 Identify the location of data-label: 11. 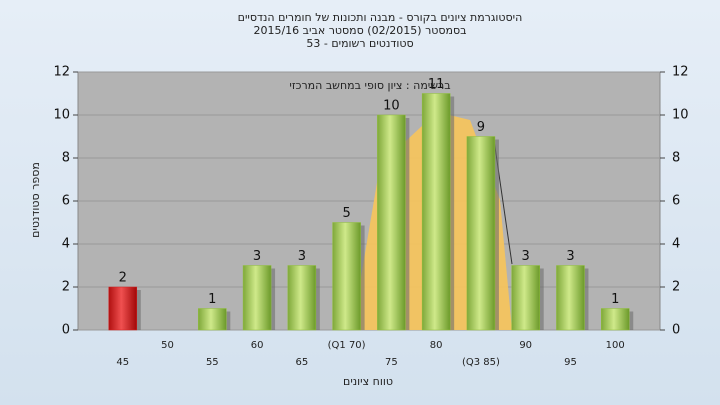
(436, 84).